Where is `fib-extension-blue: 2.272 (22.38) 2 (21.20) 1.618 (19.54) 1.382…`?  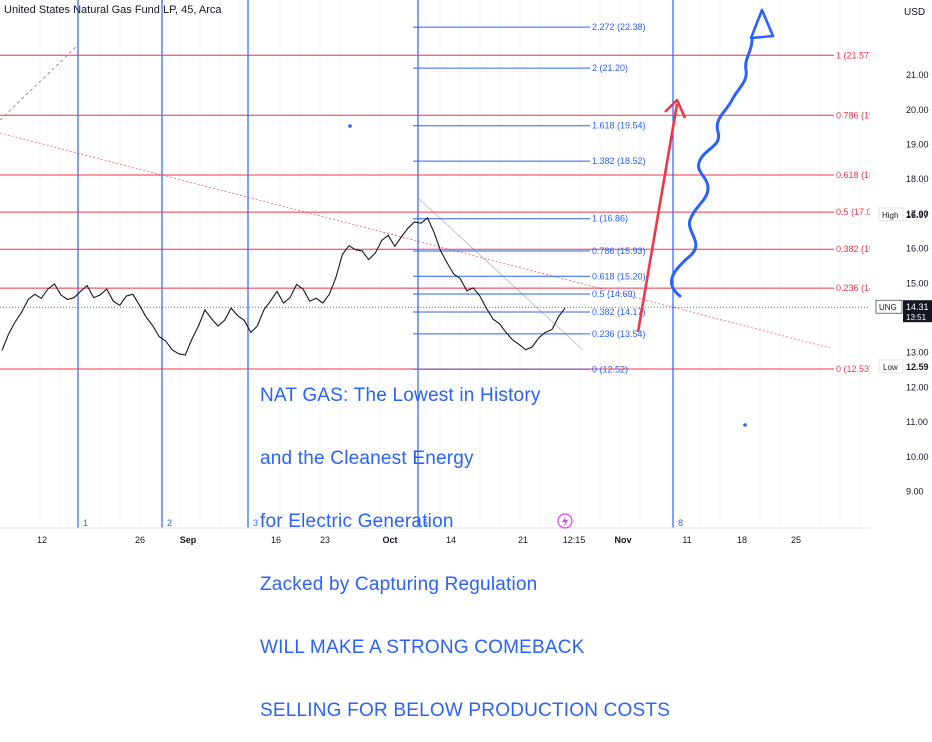 fib-extension-blue: 2.272 (22.38) 2 (21.20) 1.618 (19.54) 1.382… is located at coordinates (529, 198).